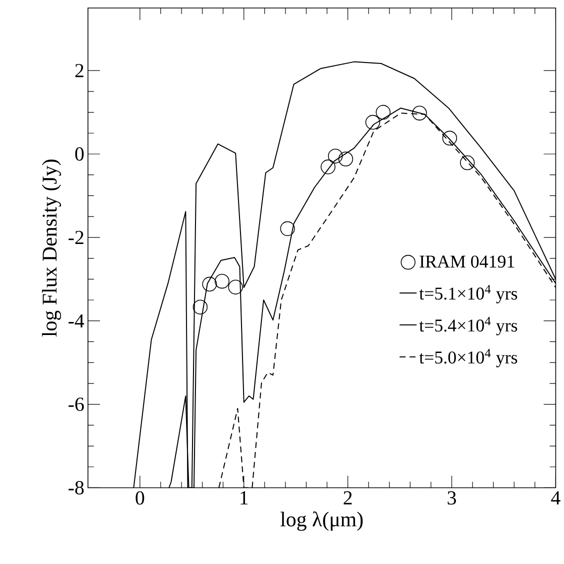 This screenshot has height=564, width=564. What do you see at coordinates (76, 237) in the screenshot?
I see `y-tick-label: -2` at bounding box center [76, 237].